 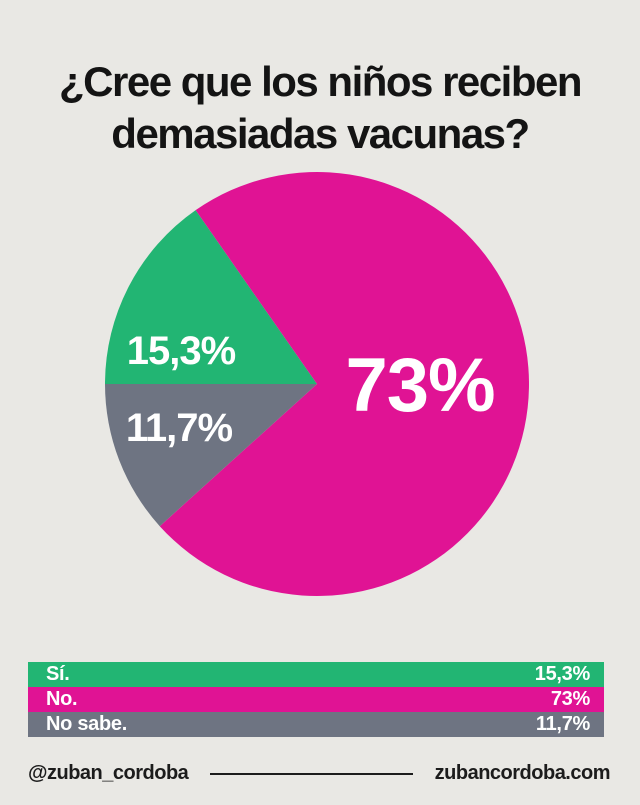 I want to click on legend-value: 73%, so click(x=570, y=699).